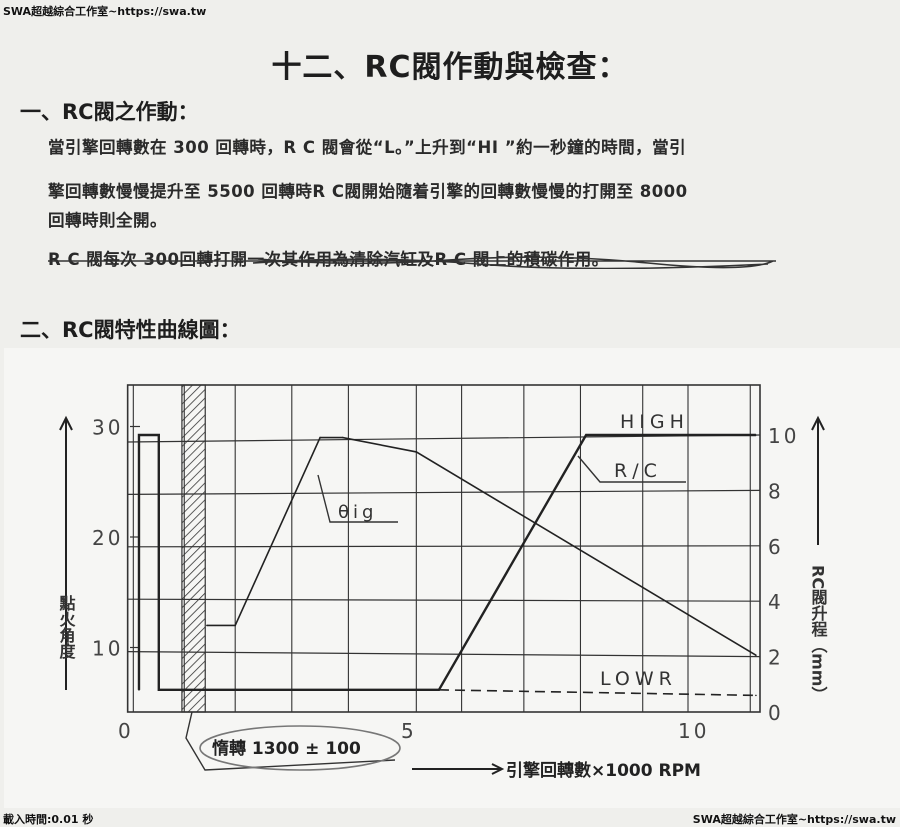 The width and height of the screenshot is (900, 827). I want to click on pen-circle, so click(300, 748).